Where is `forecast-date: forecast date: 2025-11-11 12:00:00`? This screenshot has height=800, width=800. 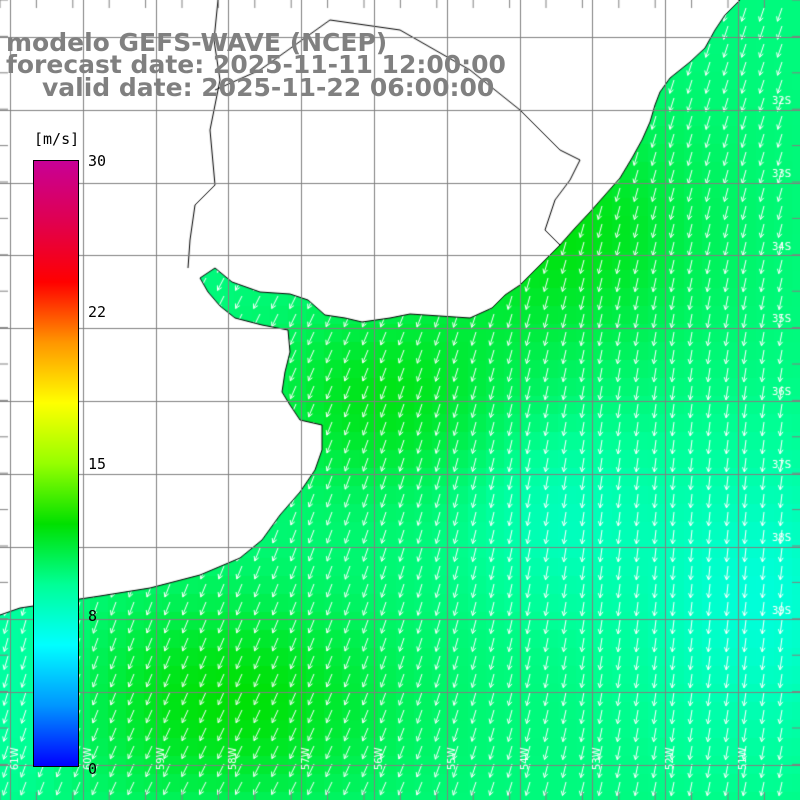
forecast-date: forecast date: 2025-11-11 12:00:00 is located at coordinates (256, 64).